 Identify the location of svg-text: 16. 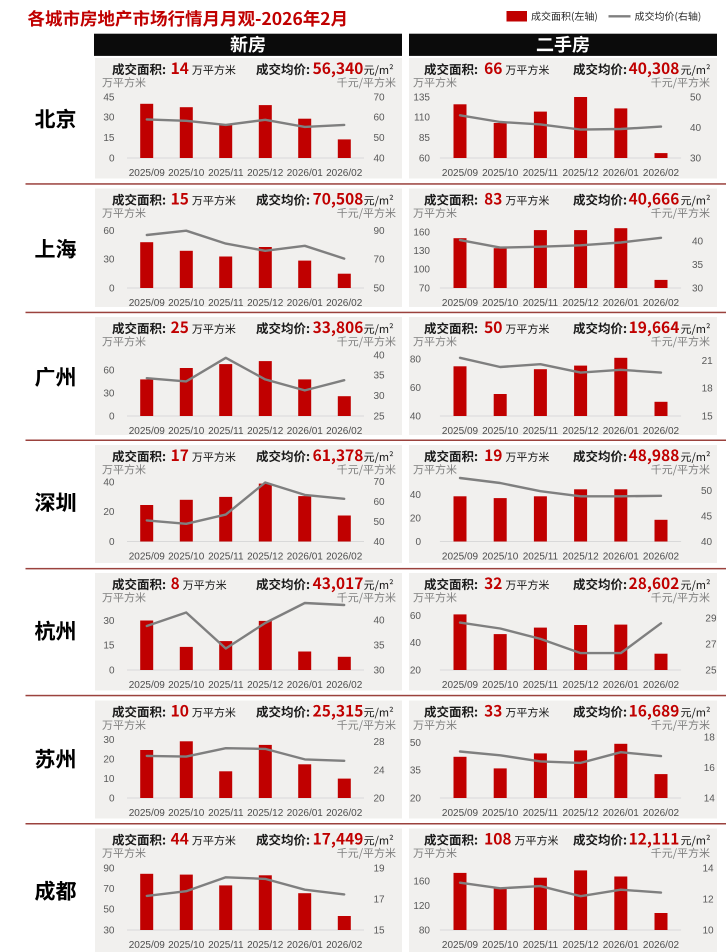
(710, 768).